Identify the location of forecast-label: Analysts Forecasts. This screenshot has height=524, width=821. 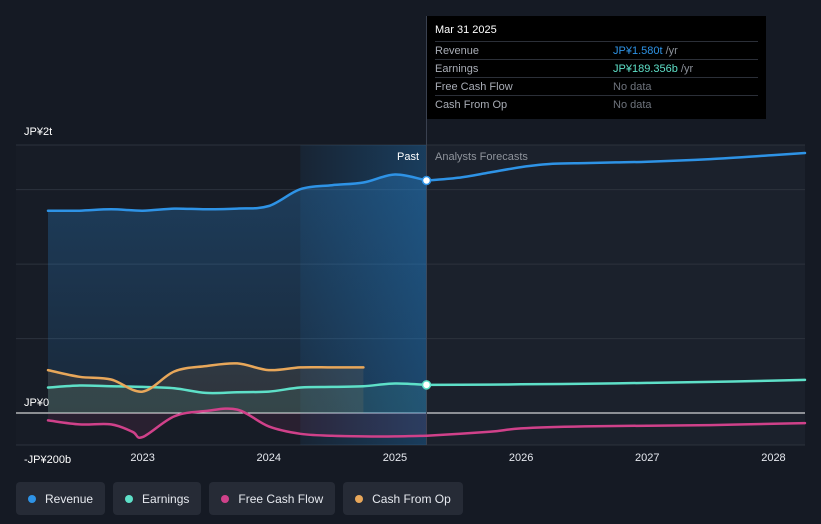
(481, 157).